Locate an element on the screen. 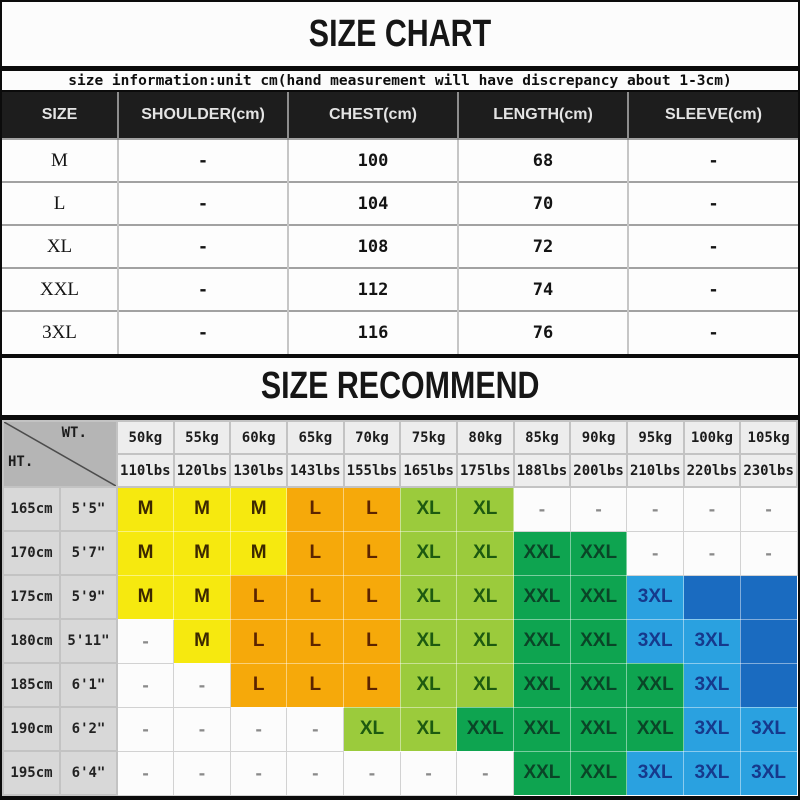 This screenshot has width=800, height=800. size-chart-col-header: SHOULDER(cm) is located at coordinates (202, 115).